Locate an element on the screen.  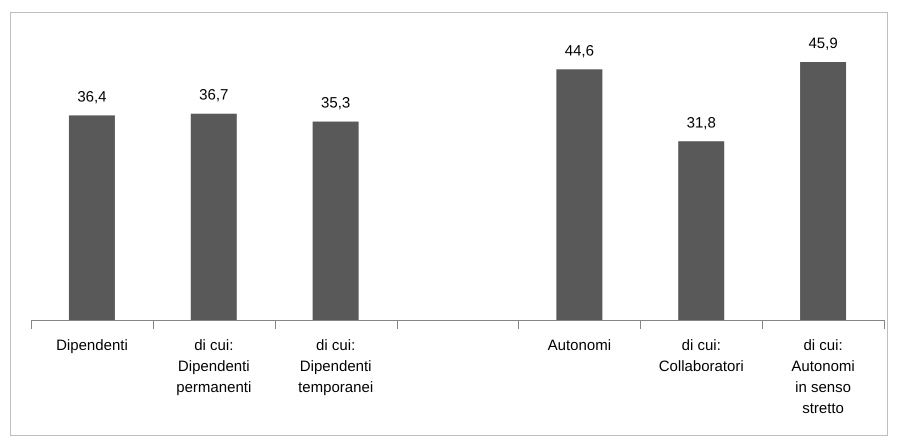
data-label: 36,7 is located at coordinates (213, 95).